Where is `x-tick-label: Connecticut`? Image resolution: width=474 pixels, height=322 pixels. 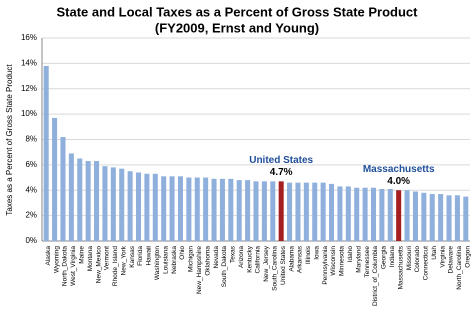 x-tick-label: Connecticut is located at coordinates (426, 263).